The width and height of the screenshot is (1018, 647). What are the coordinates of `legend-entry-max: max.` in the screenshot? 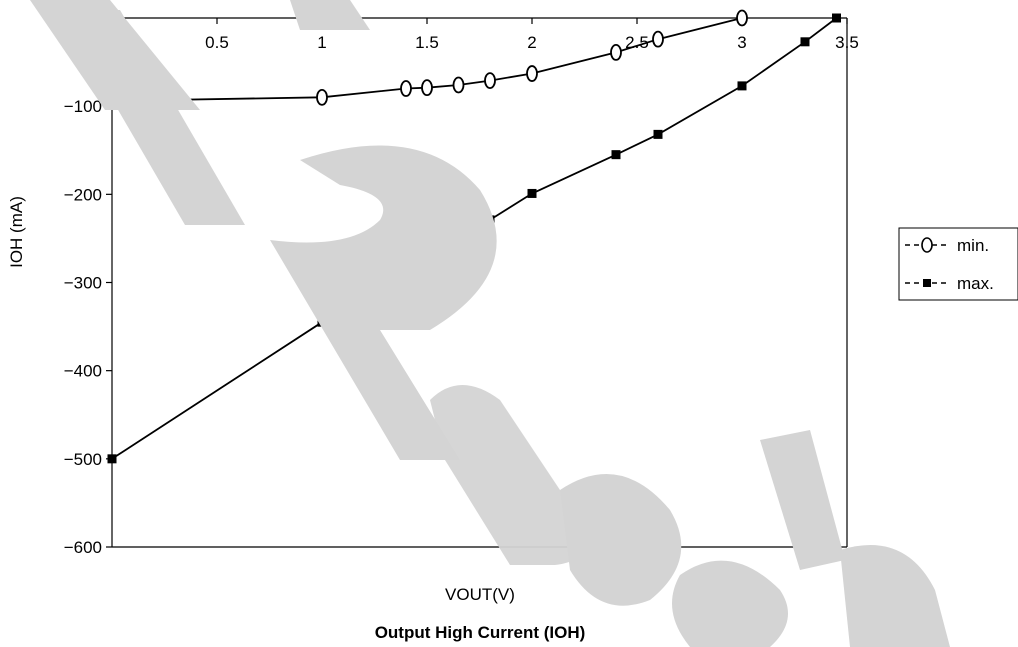 It's located at (949, 283).